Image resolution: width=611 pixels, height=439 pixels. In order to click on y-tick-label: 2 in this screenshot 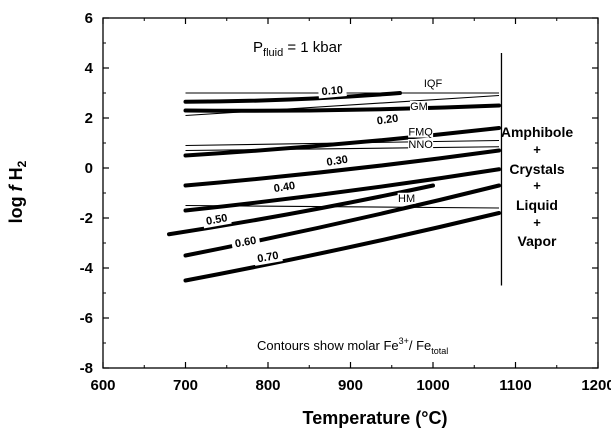, I will do `click(89, 118)`.